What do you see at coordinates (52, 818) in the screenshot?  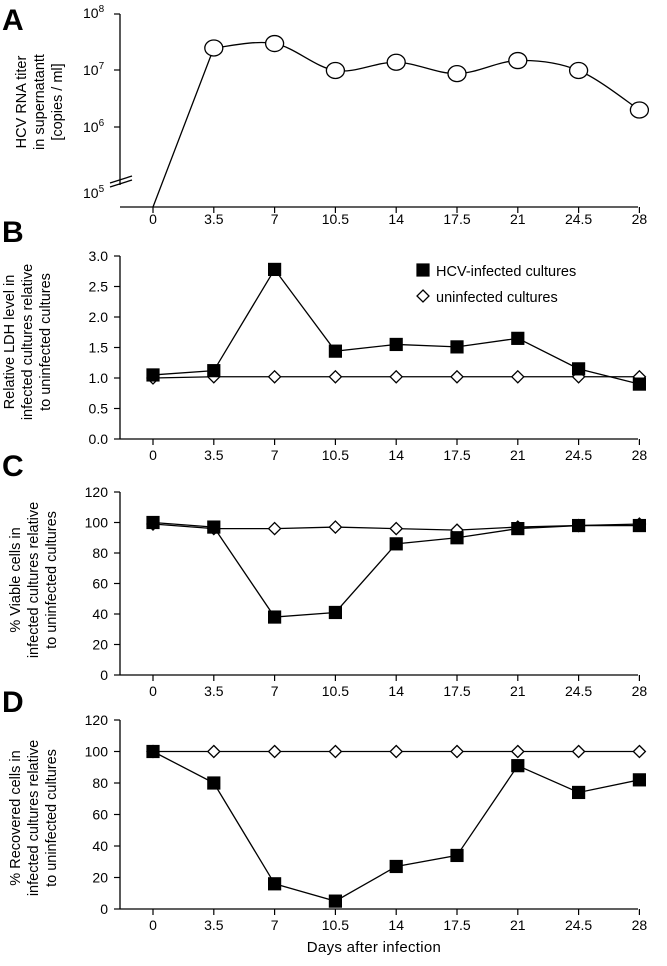 I see `panel-d-ylabel-line-3: to uninfected cultures` at bounding box center [52, 818].